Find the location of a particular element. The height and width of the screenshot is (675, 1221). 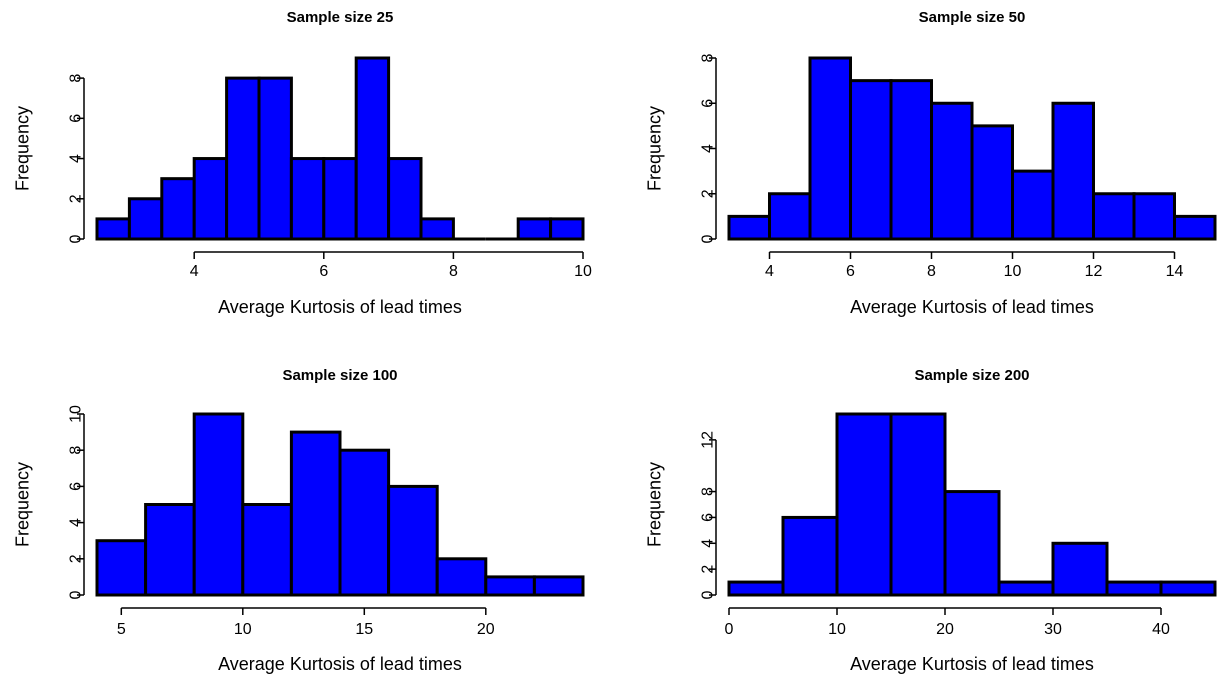

x-tick-label: 12 is located at coordinates (1094, 271).